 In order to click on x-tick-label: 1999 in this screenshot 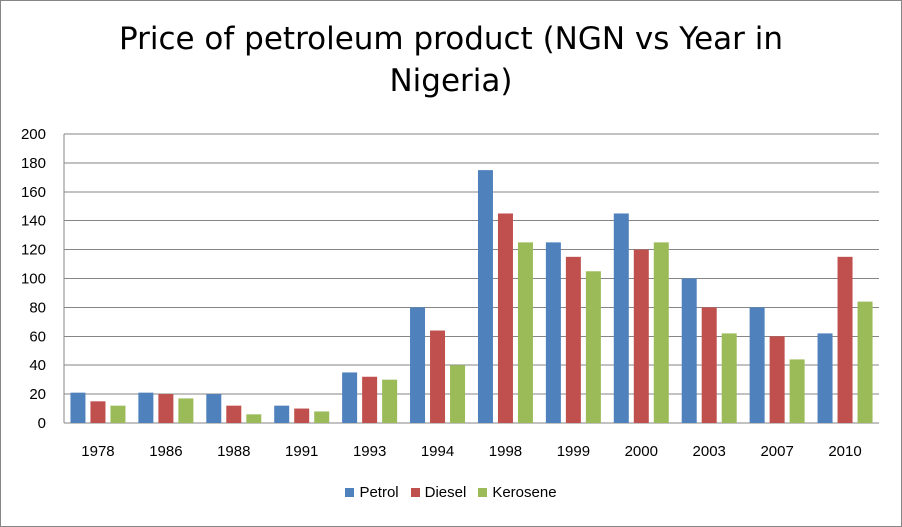, I will do `click(573, 451)`.